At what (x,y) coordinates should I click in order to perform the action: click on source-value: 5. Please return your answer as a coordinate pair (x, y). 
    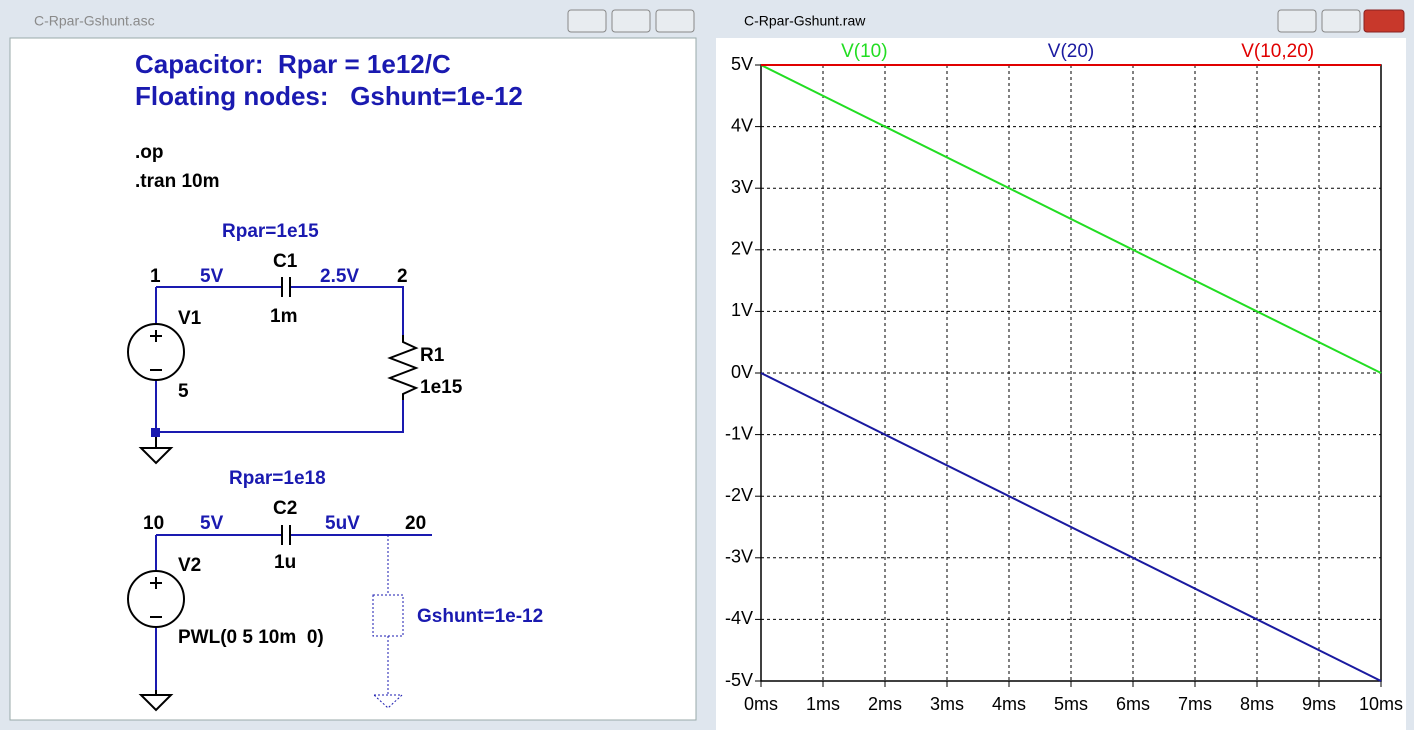
    Looking at the image, I should click on (183, 391).